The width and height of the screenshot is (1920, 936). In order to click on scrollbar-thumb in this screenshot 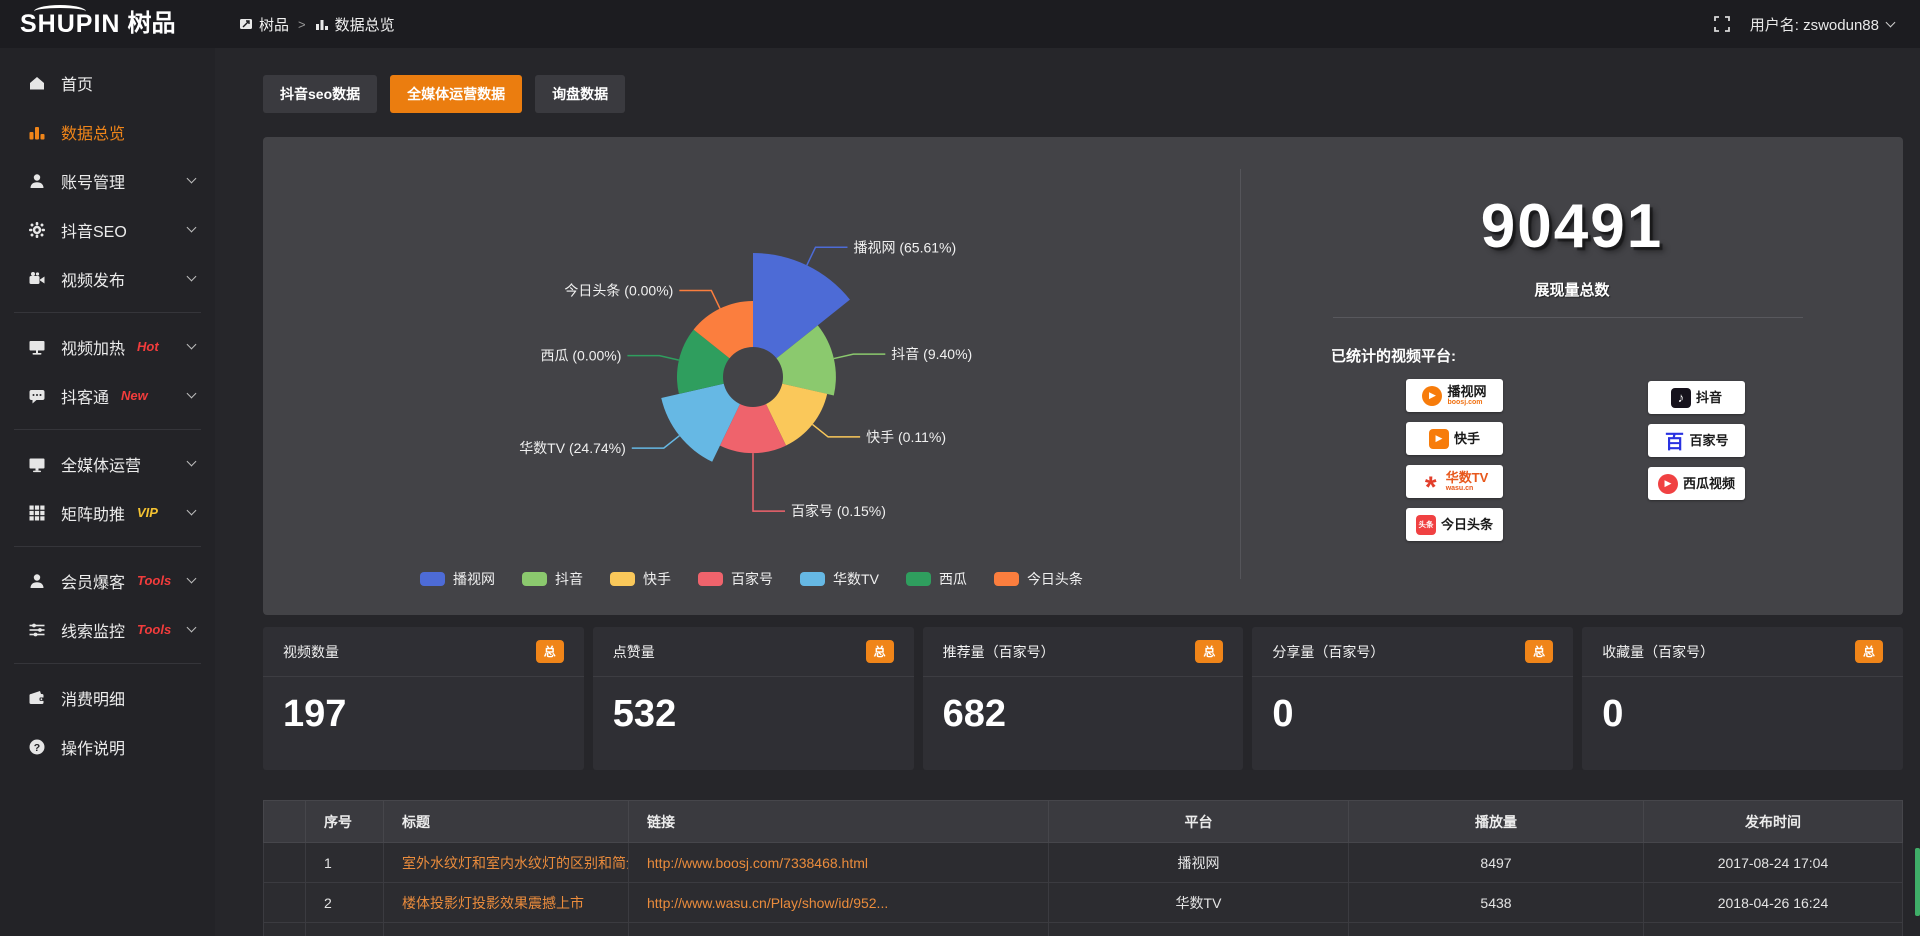, I will do `click(1917, 882)`.